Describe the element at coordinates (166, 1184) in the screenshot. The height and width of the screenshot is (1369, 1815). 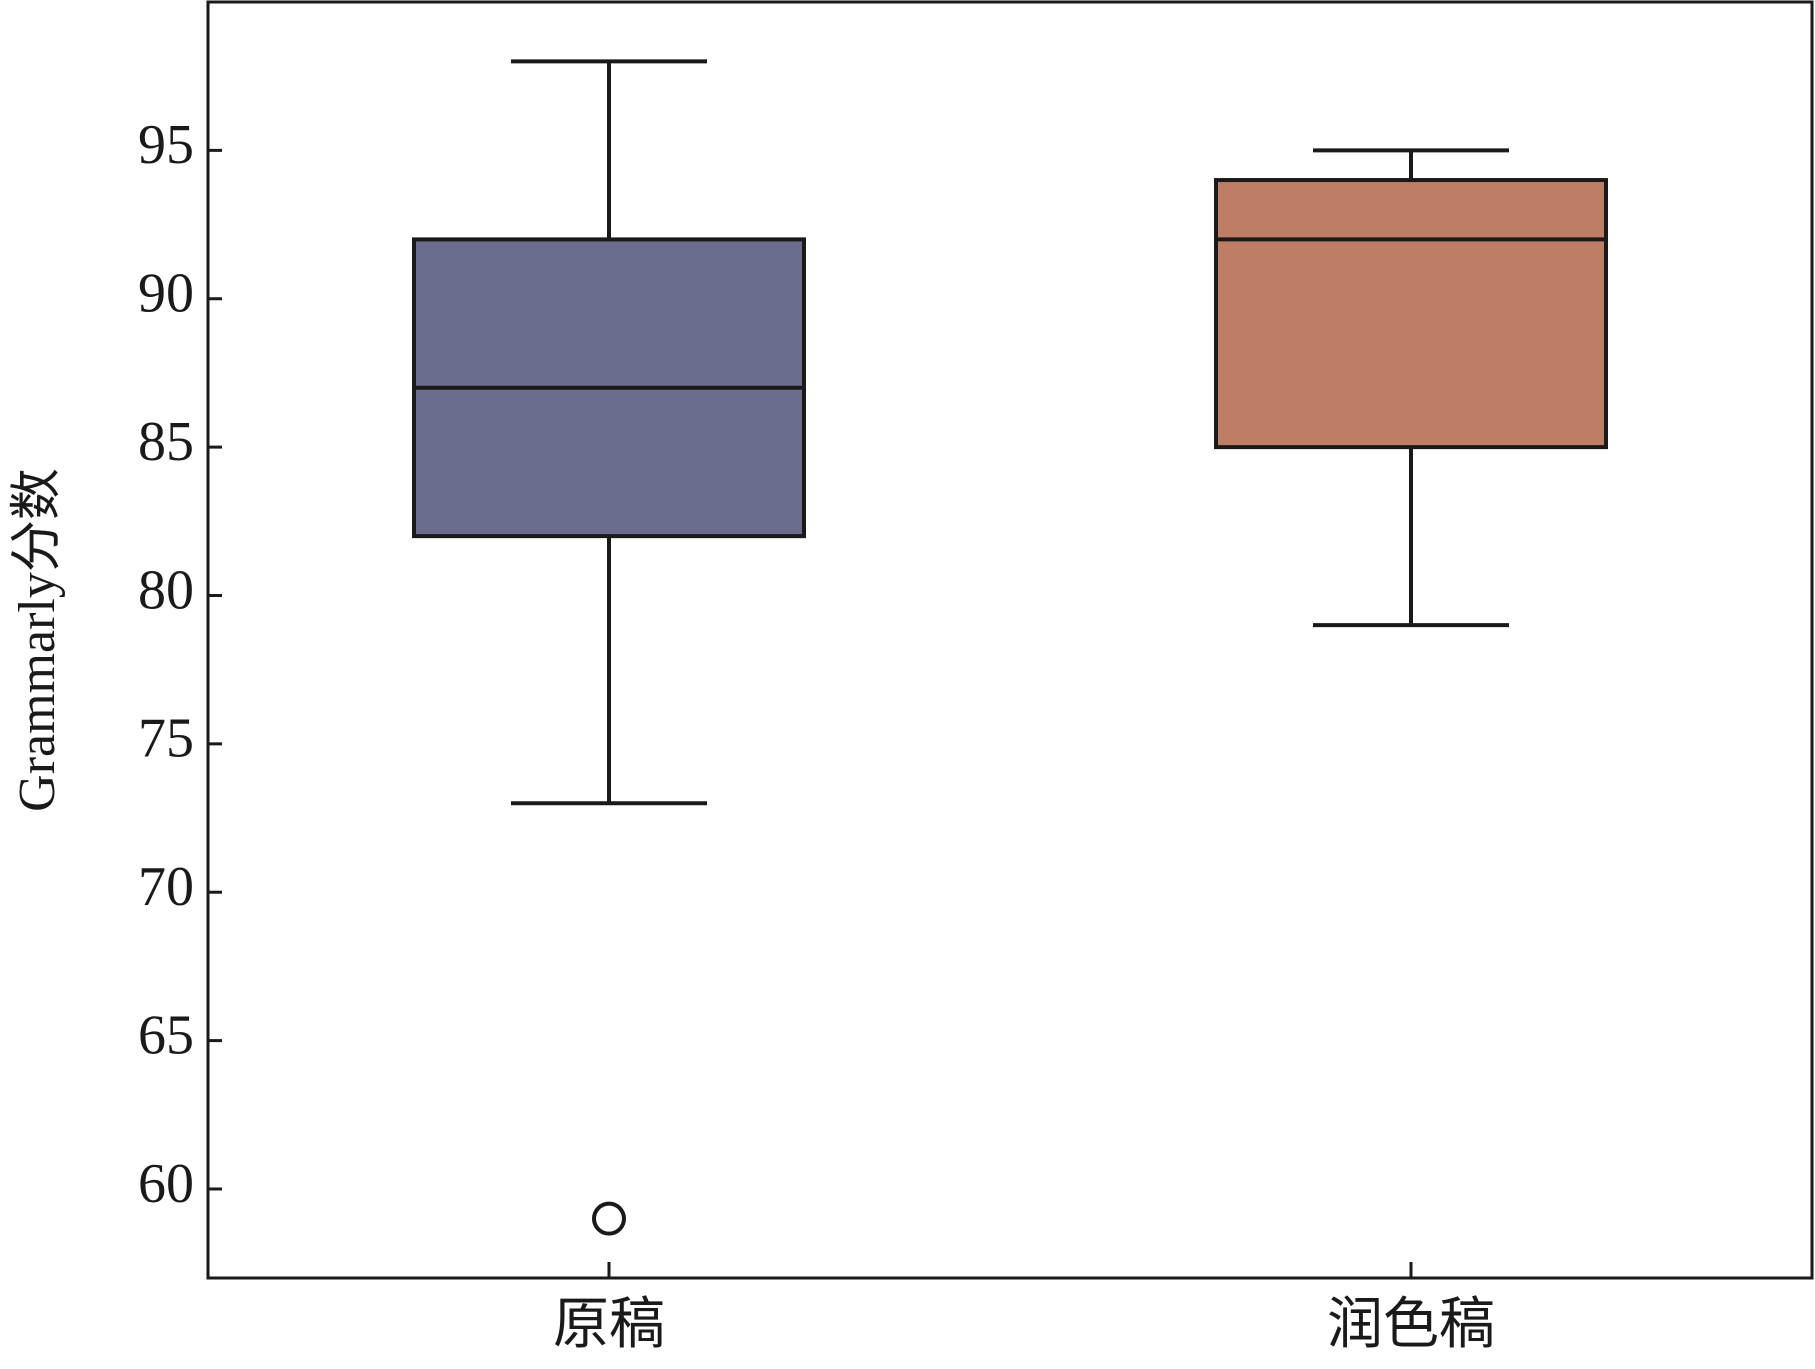
I see `y-tick-label: 60` at that location.